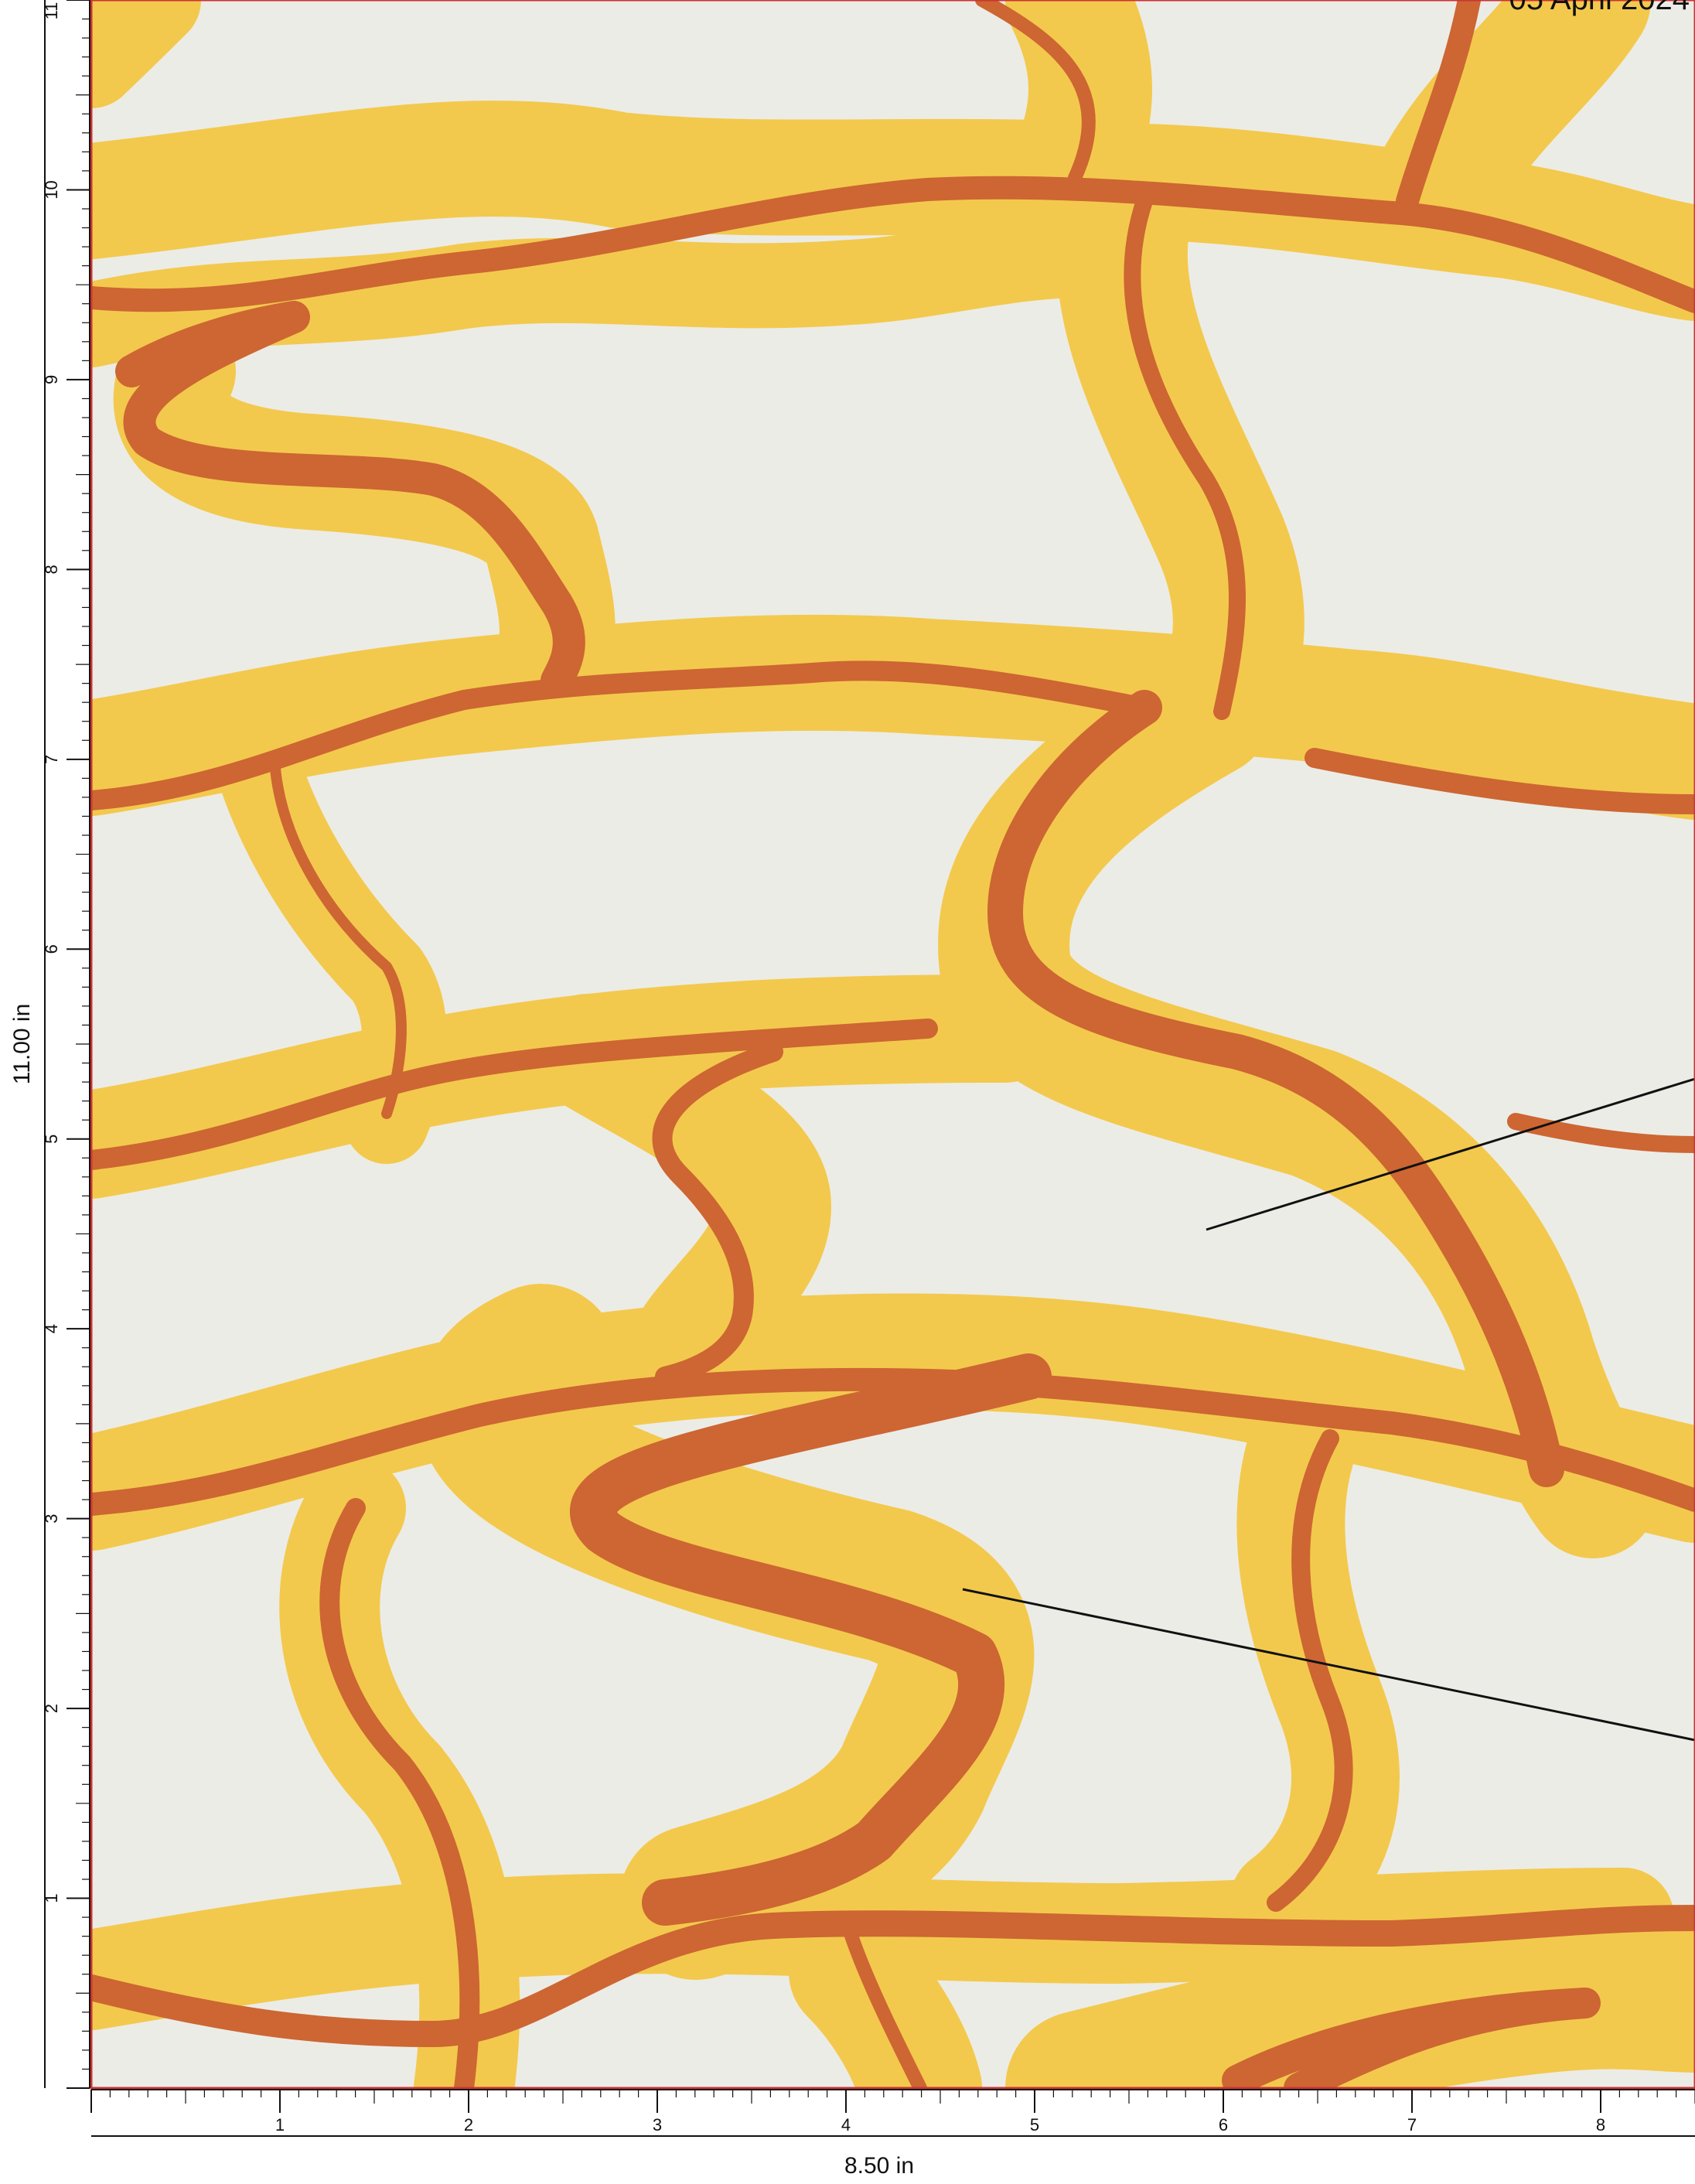  What do you see at coordinates (51, 1328) in the screenshot?
I see `y-tick-label: 4` at bounding box center [51, 1328].